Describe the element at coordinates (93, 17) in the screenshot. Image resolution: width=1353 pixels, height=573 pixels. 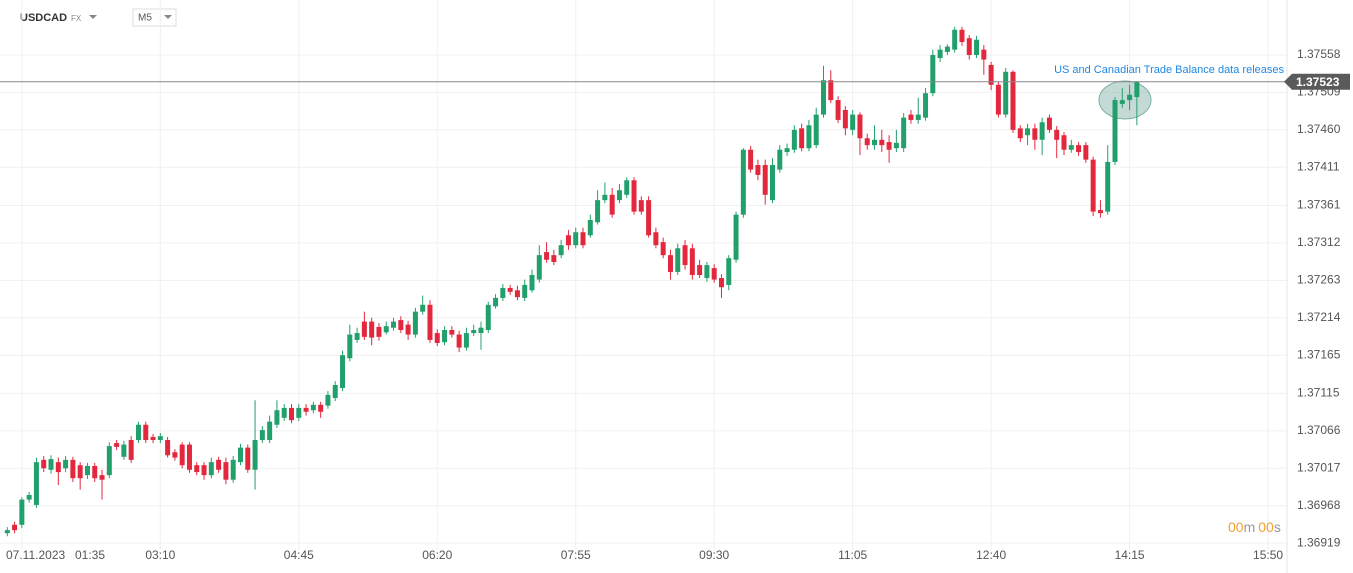
I see `symbol-dropdown` at that location.